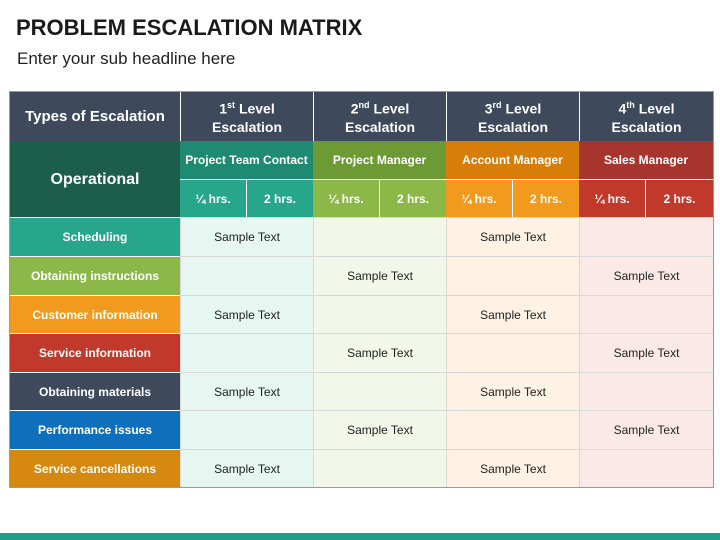  Describe the element at coordinates (546, 198) in the screenshot. I see `hrs-3b: 2 hrs.` at that location.